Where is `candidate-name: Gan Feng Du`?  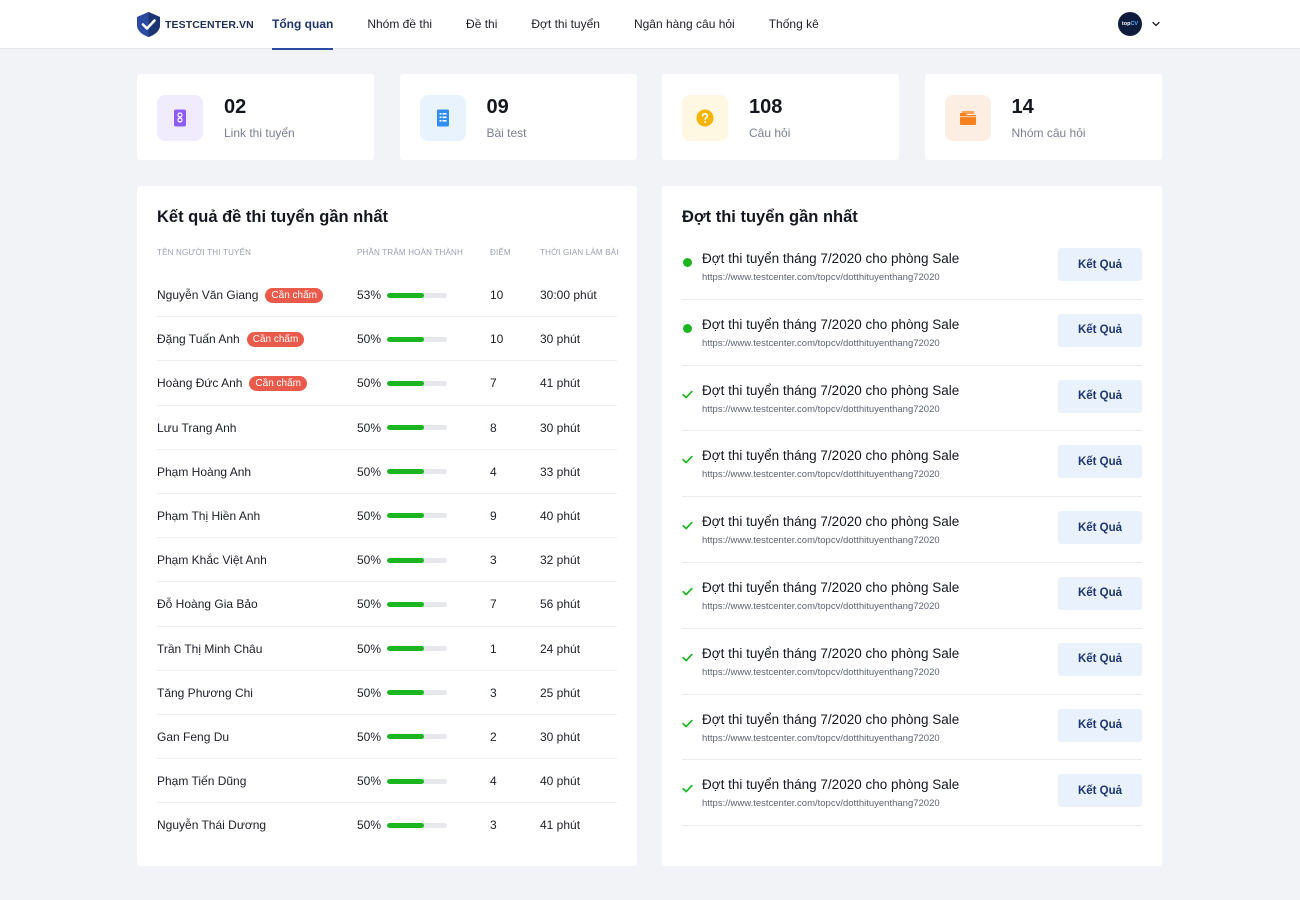 candidate-name: Gan Feng Du is located at coordinates (193, 736).